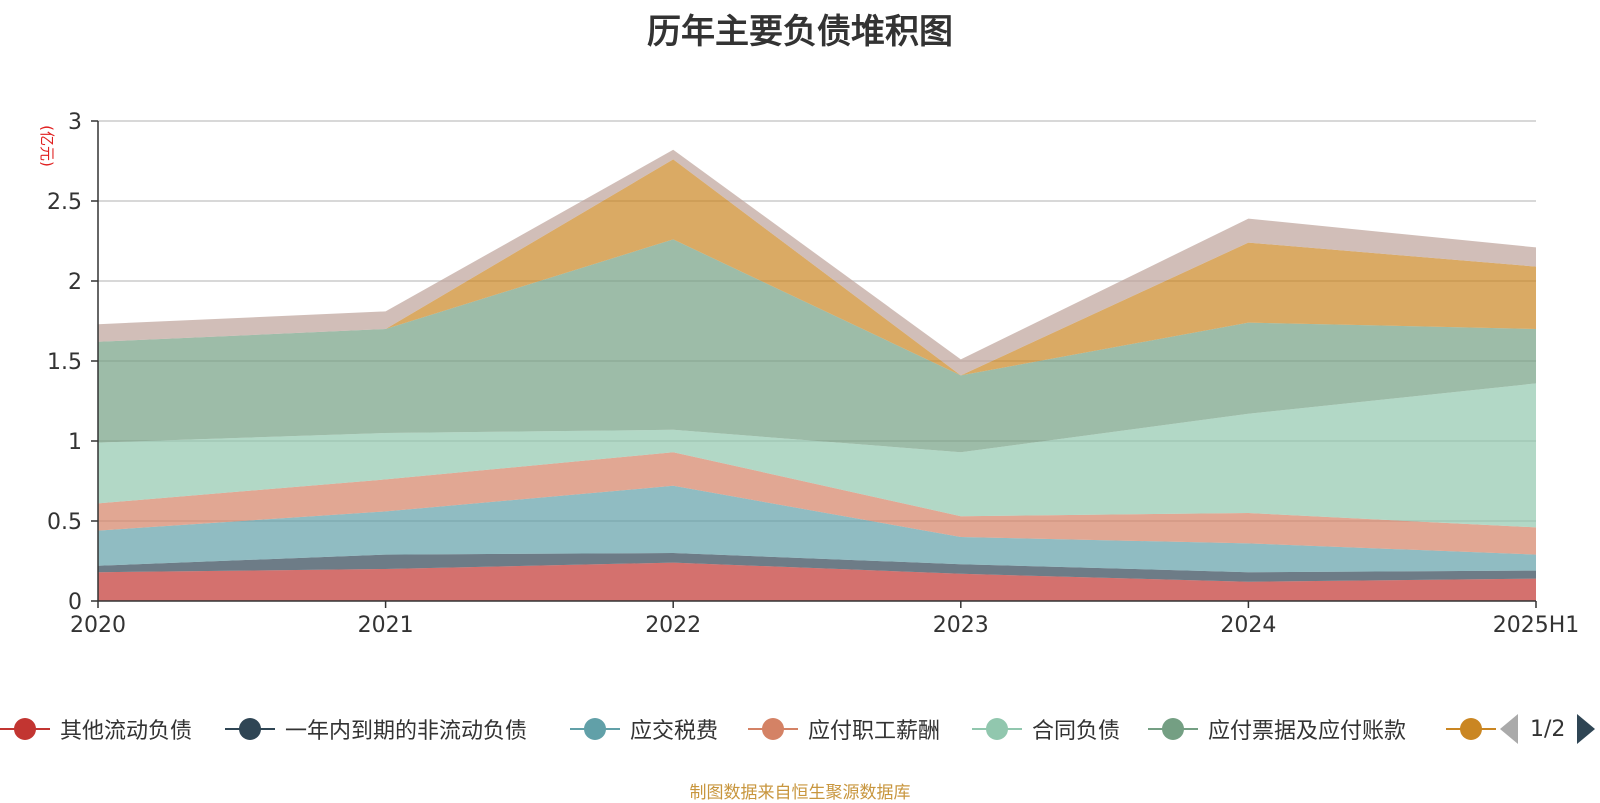 This screenshot has width=1600, height=803. Describe the element at coordinates (64, 202) in the screenshot. I see `y-tick-label: 2.5` at that location.